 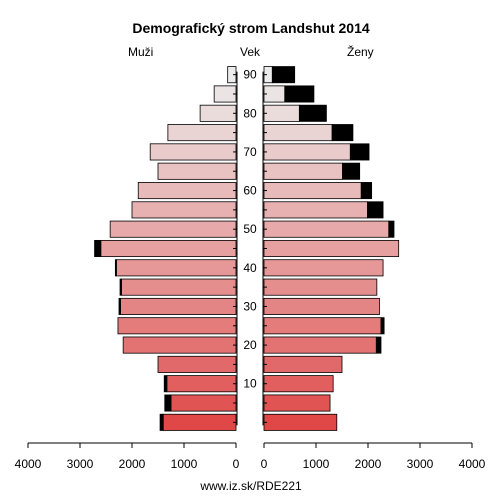 I want to click on age-tick-label-40: 40, so click(x=250, y=268).